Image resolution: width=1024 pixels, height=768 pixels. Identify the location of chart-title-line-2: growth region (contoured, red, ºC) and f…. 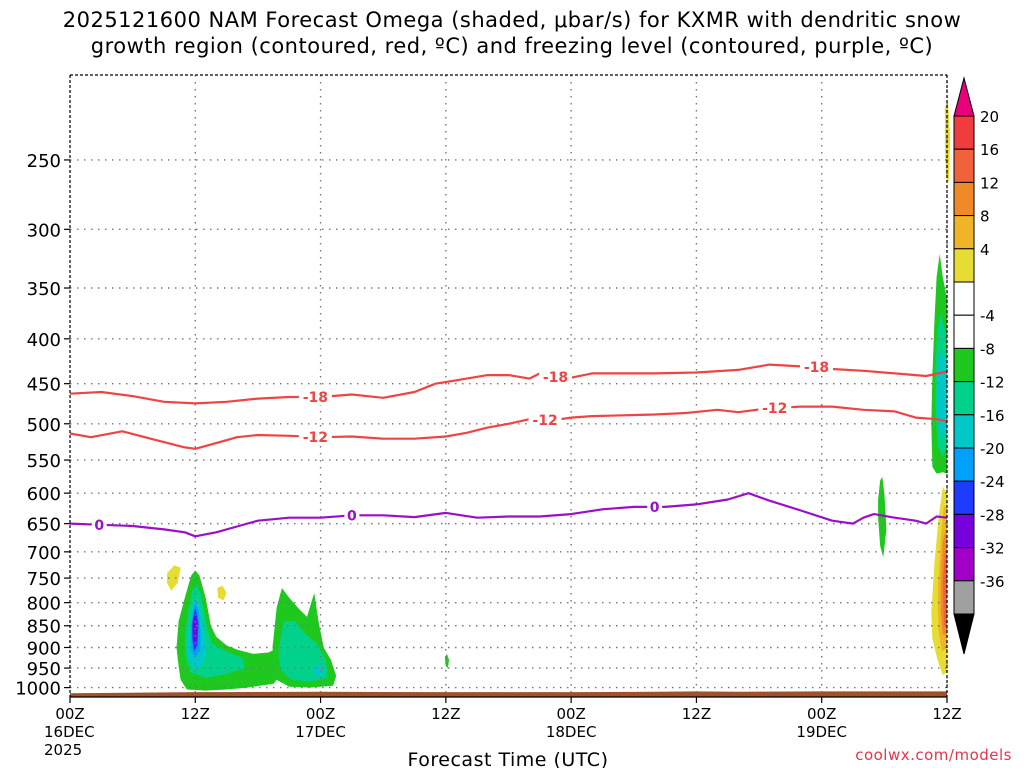
(512, 46).